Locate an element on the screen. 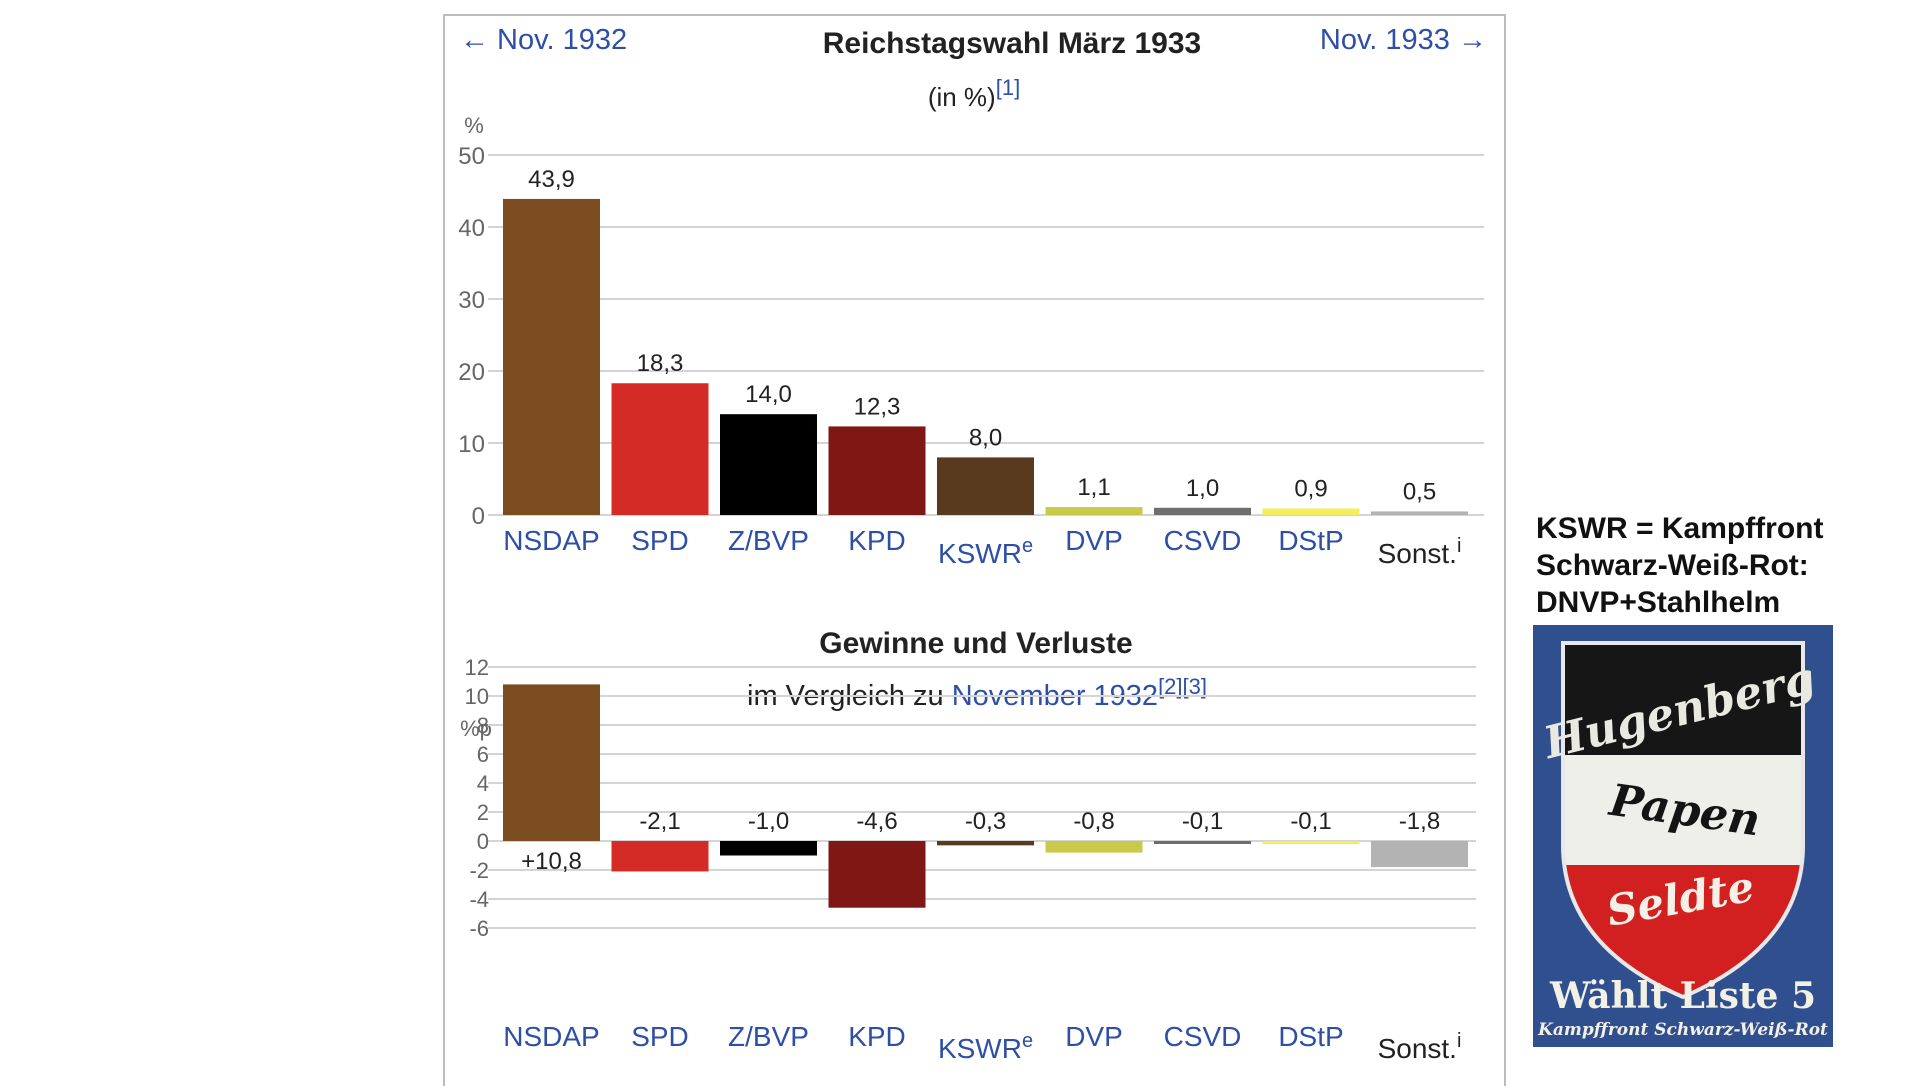 The height and width of the screenshot is (1086, 1920). previous-election-link: ← Nov. 1932 is located at coordinates (544, 40).